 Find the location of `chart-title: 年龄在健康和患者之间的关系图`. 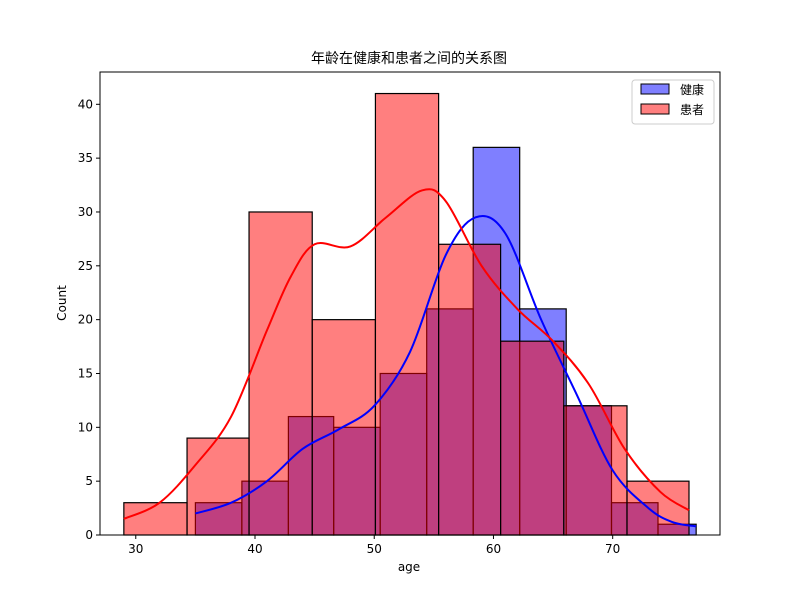

chart-title: 年龄在健康和患者之间的关系图 is located at coordinates (409, 58).